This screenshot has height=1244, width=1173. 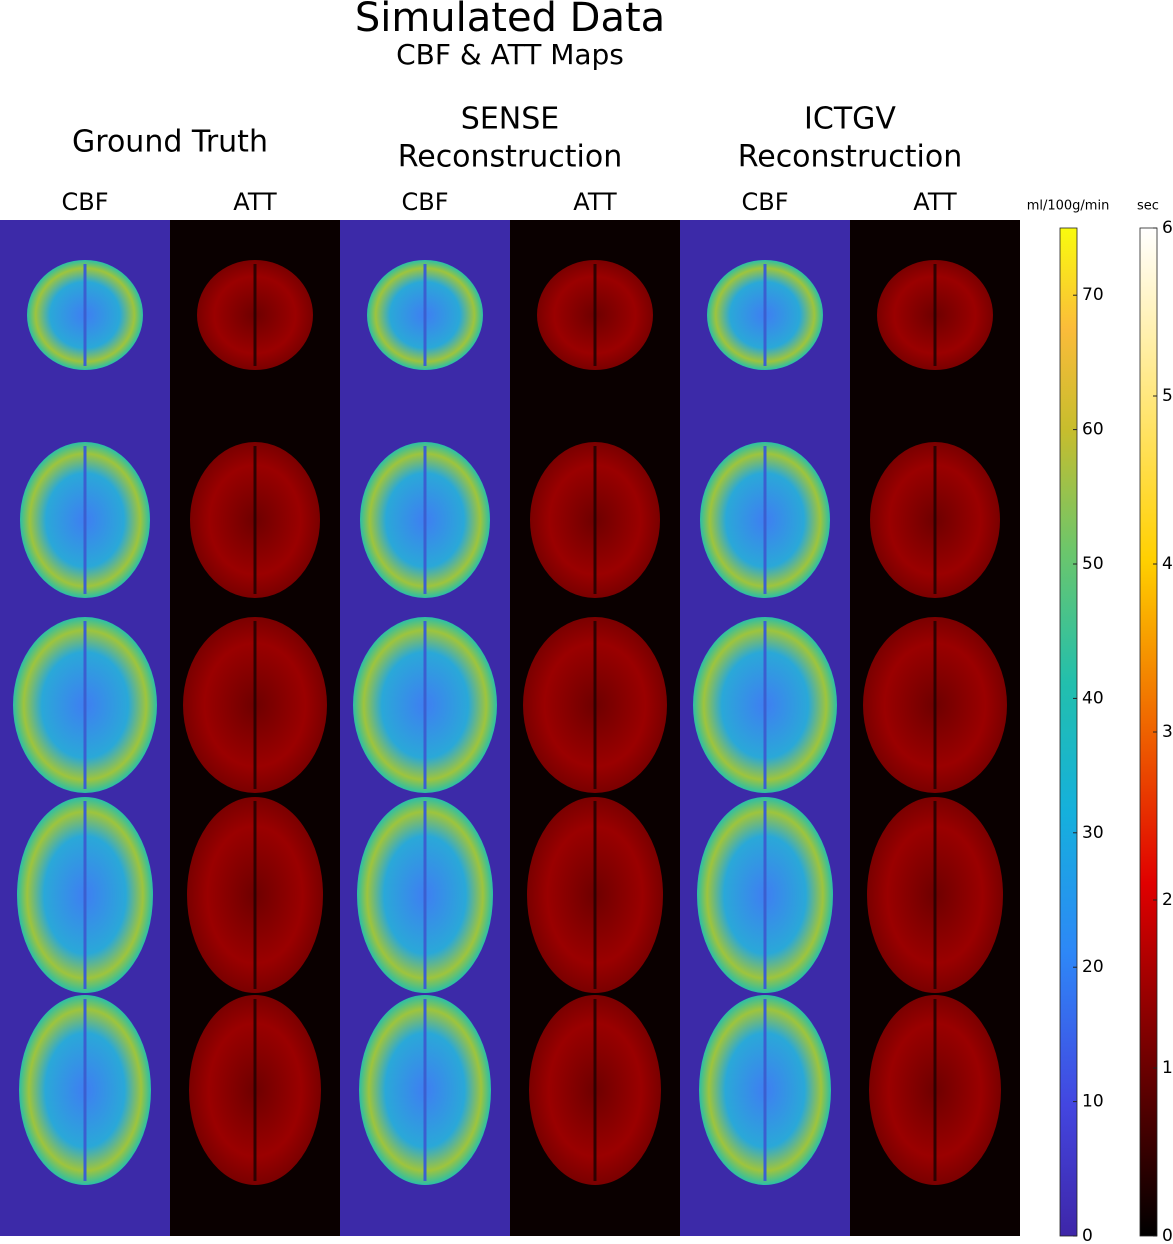 I want to click on colorbar-tick-label: 20, so click(x=1093, y=967).